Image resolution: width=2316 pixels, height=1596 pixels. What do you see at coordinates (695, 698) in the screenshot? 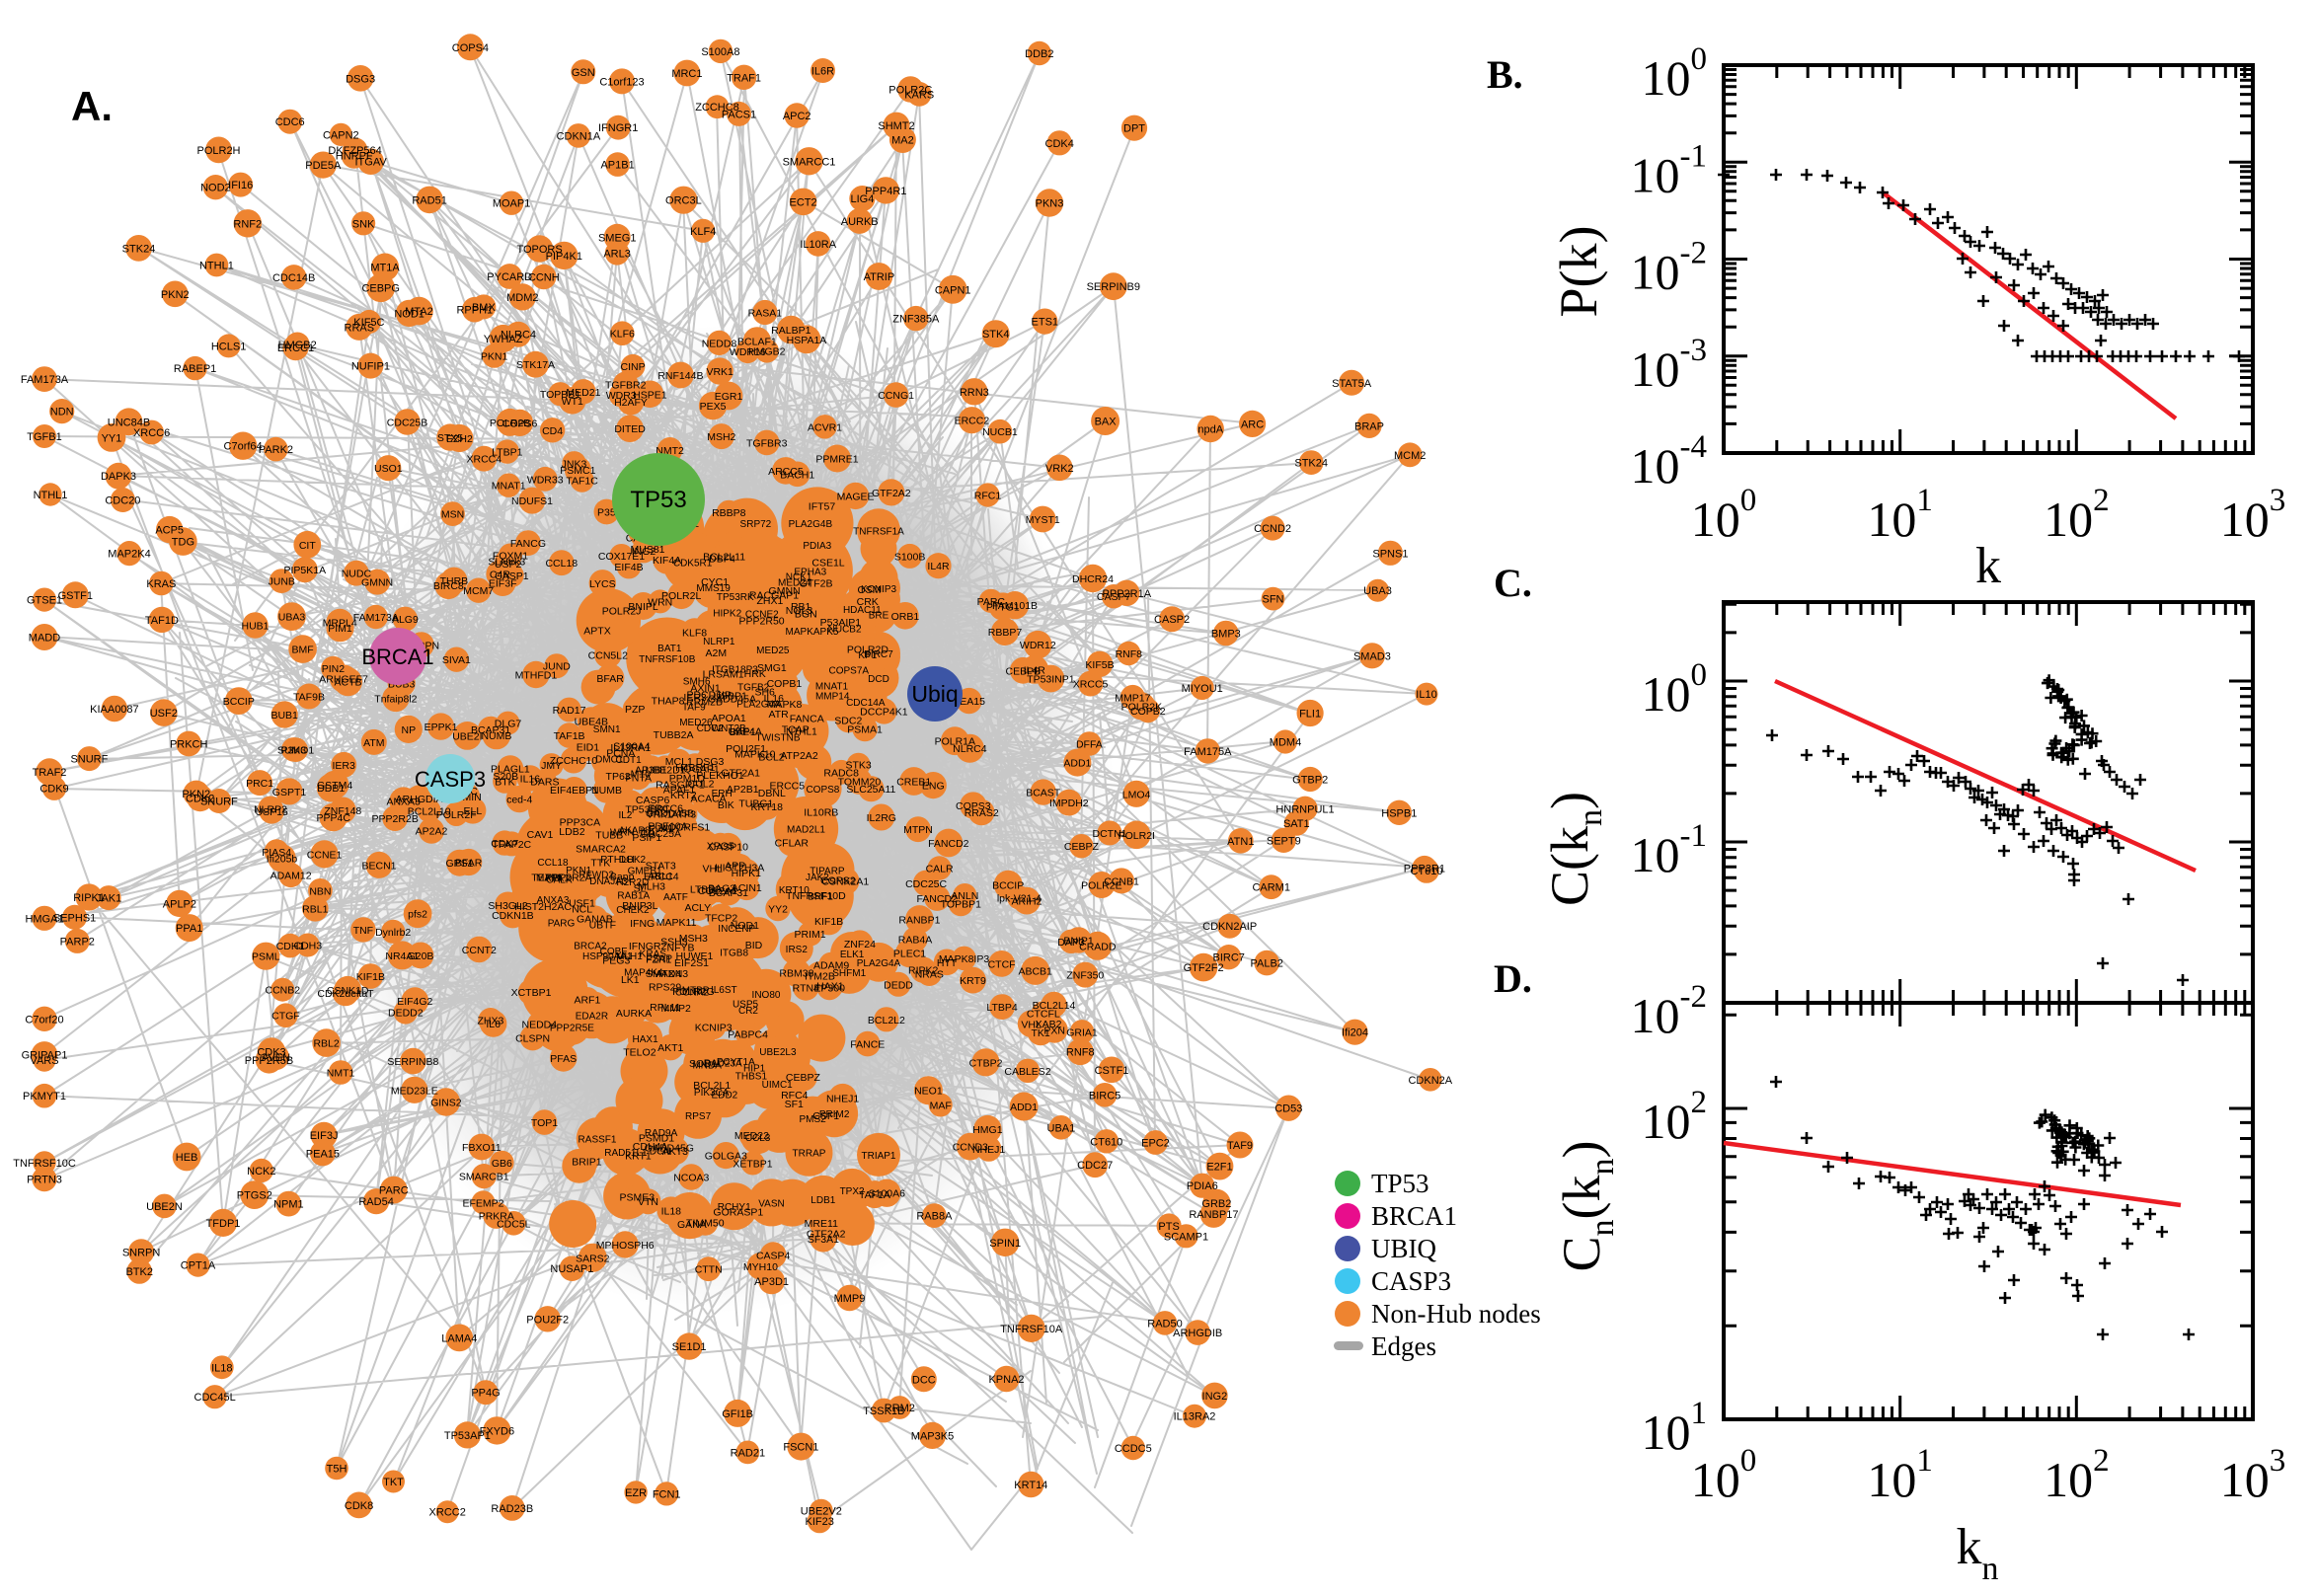
I see `svg-text: IER3` at bounding box center [695, 698].